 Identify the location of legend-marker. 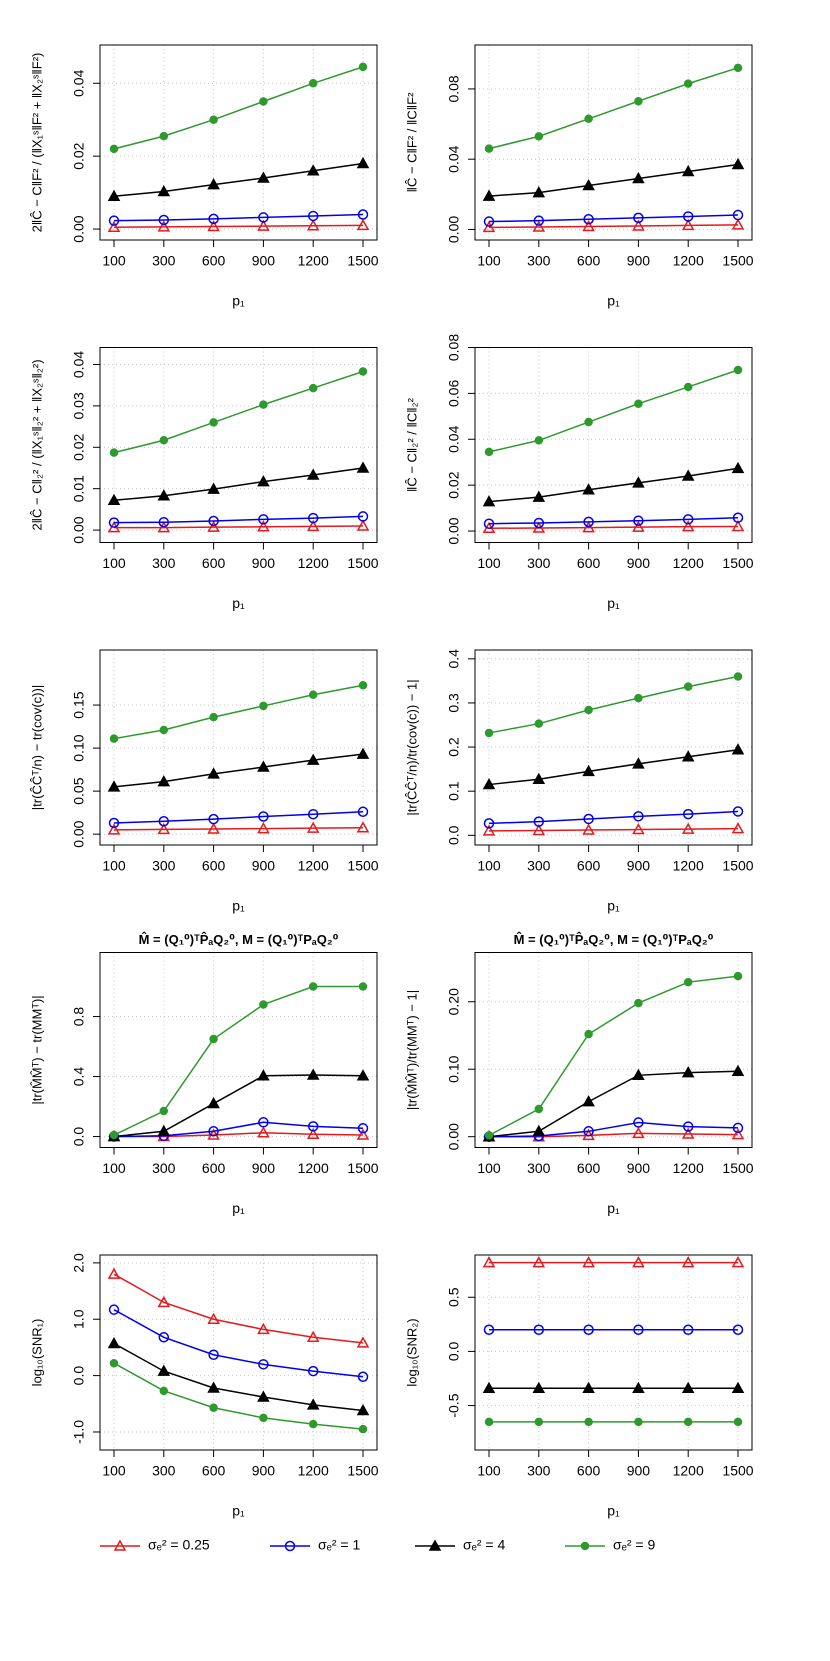
(585, 1546).